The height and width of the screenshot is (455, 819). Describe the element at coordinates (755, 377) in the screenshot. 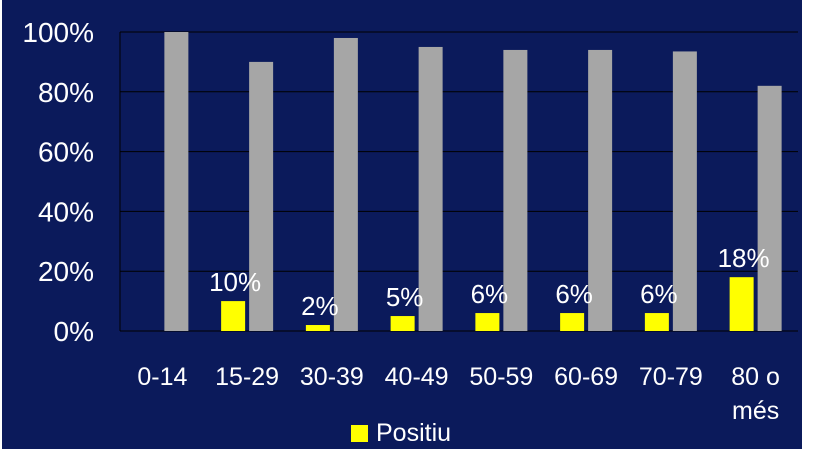

I see `x-tick-label: 80 o` at that location.